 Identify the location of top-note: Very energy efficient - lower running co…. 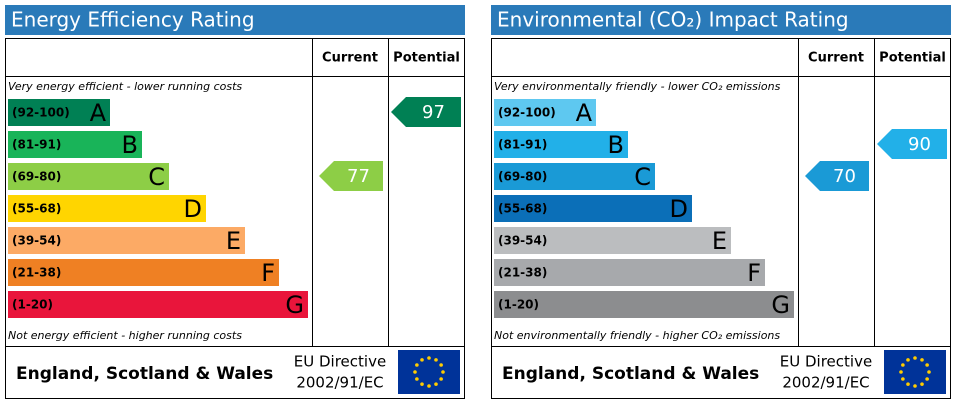
(125, 86).